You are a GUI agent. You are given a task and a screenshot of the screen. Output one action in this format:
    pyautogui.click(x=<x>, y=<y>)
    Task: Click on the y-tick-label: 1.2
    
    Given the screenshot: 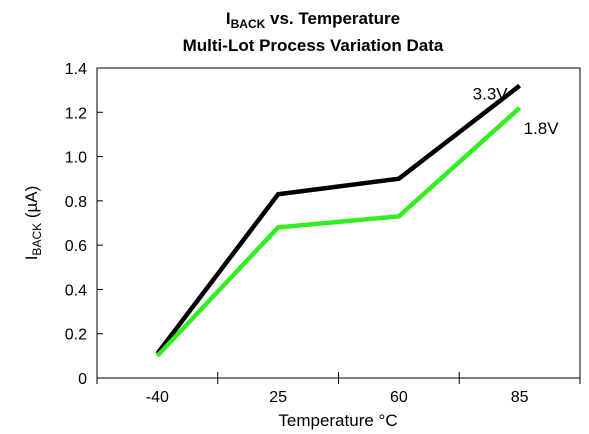 What is the action you would take?
    pyautogui.click(x=76, y=113)
    